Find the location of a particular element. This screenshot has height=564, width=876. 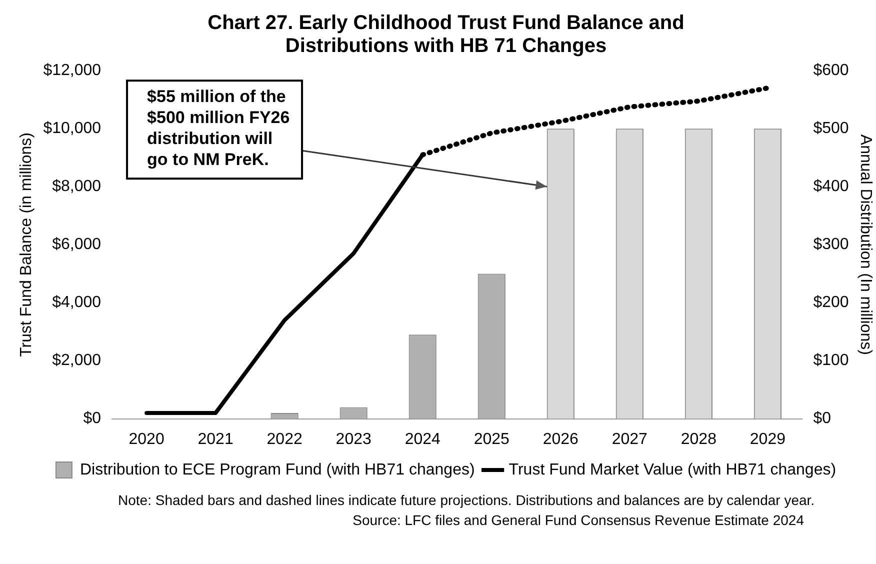

x-tick-label: 2023 is located at coordinates (354, 439).